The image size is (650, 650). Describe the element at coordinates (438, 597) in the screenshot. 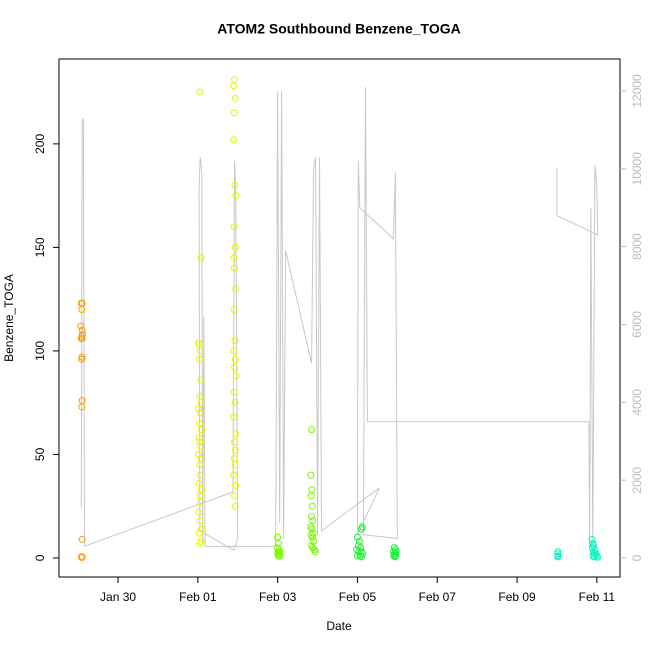

I see `x-tick-label: Feb 07` at that location.